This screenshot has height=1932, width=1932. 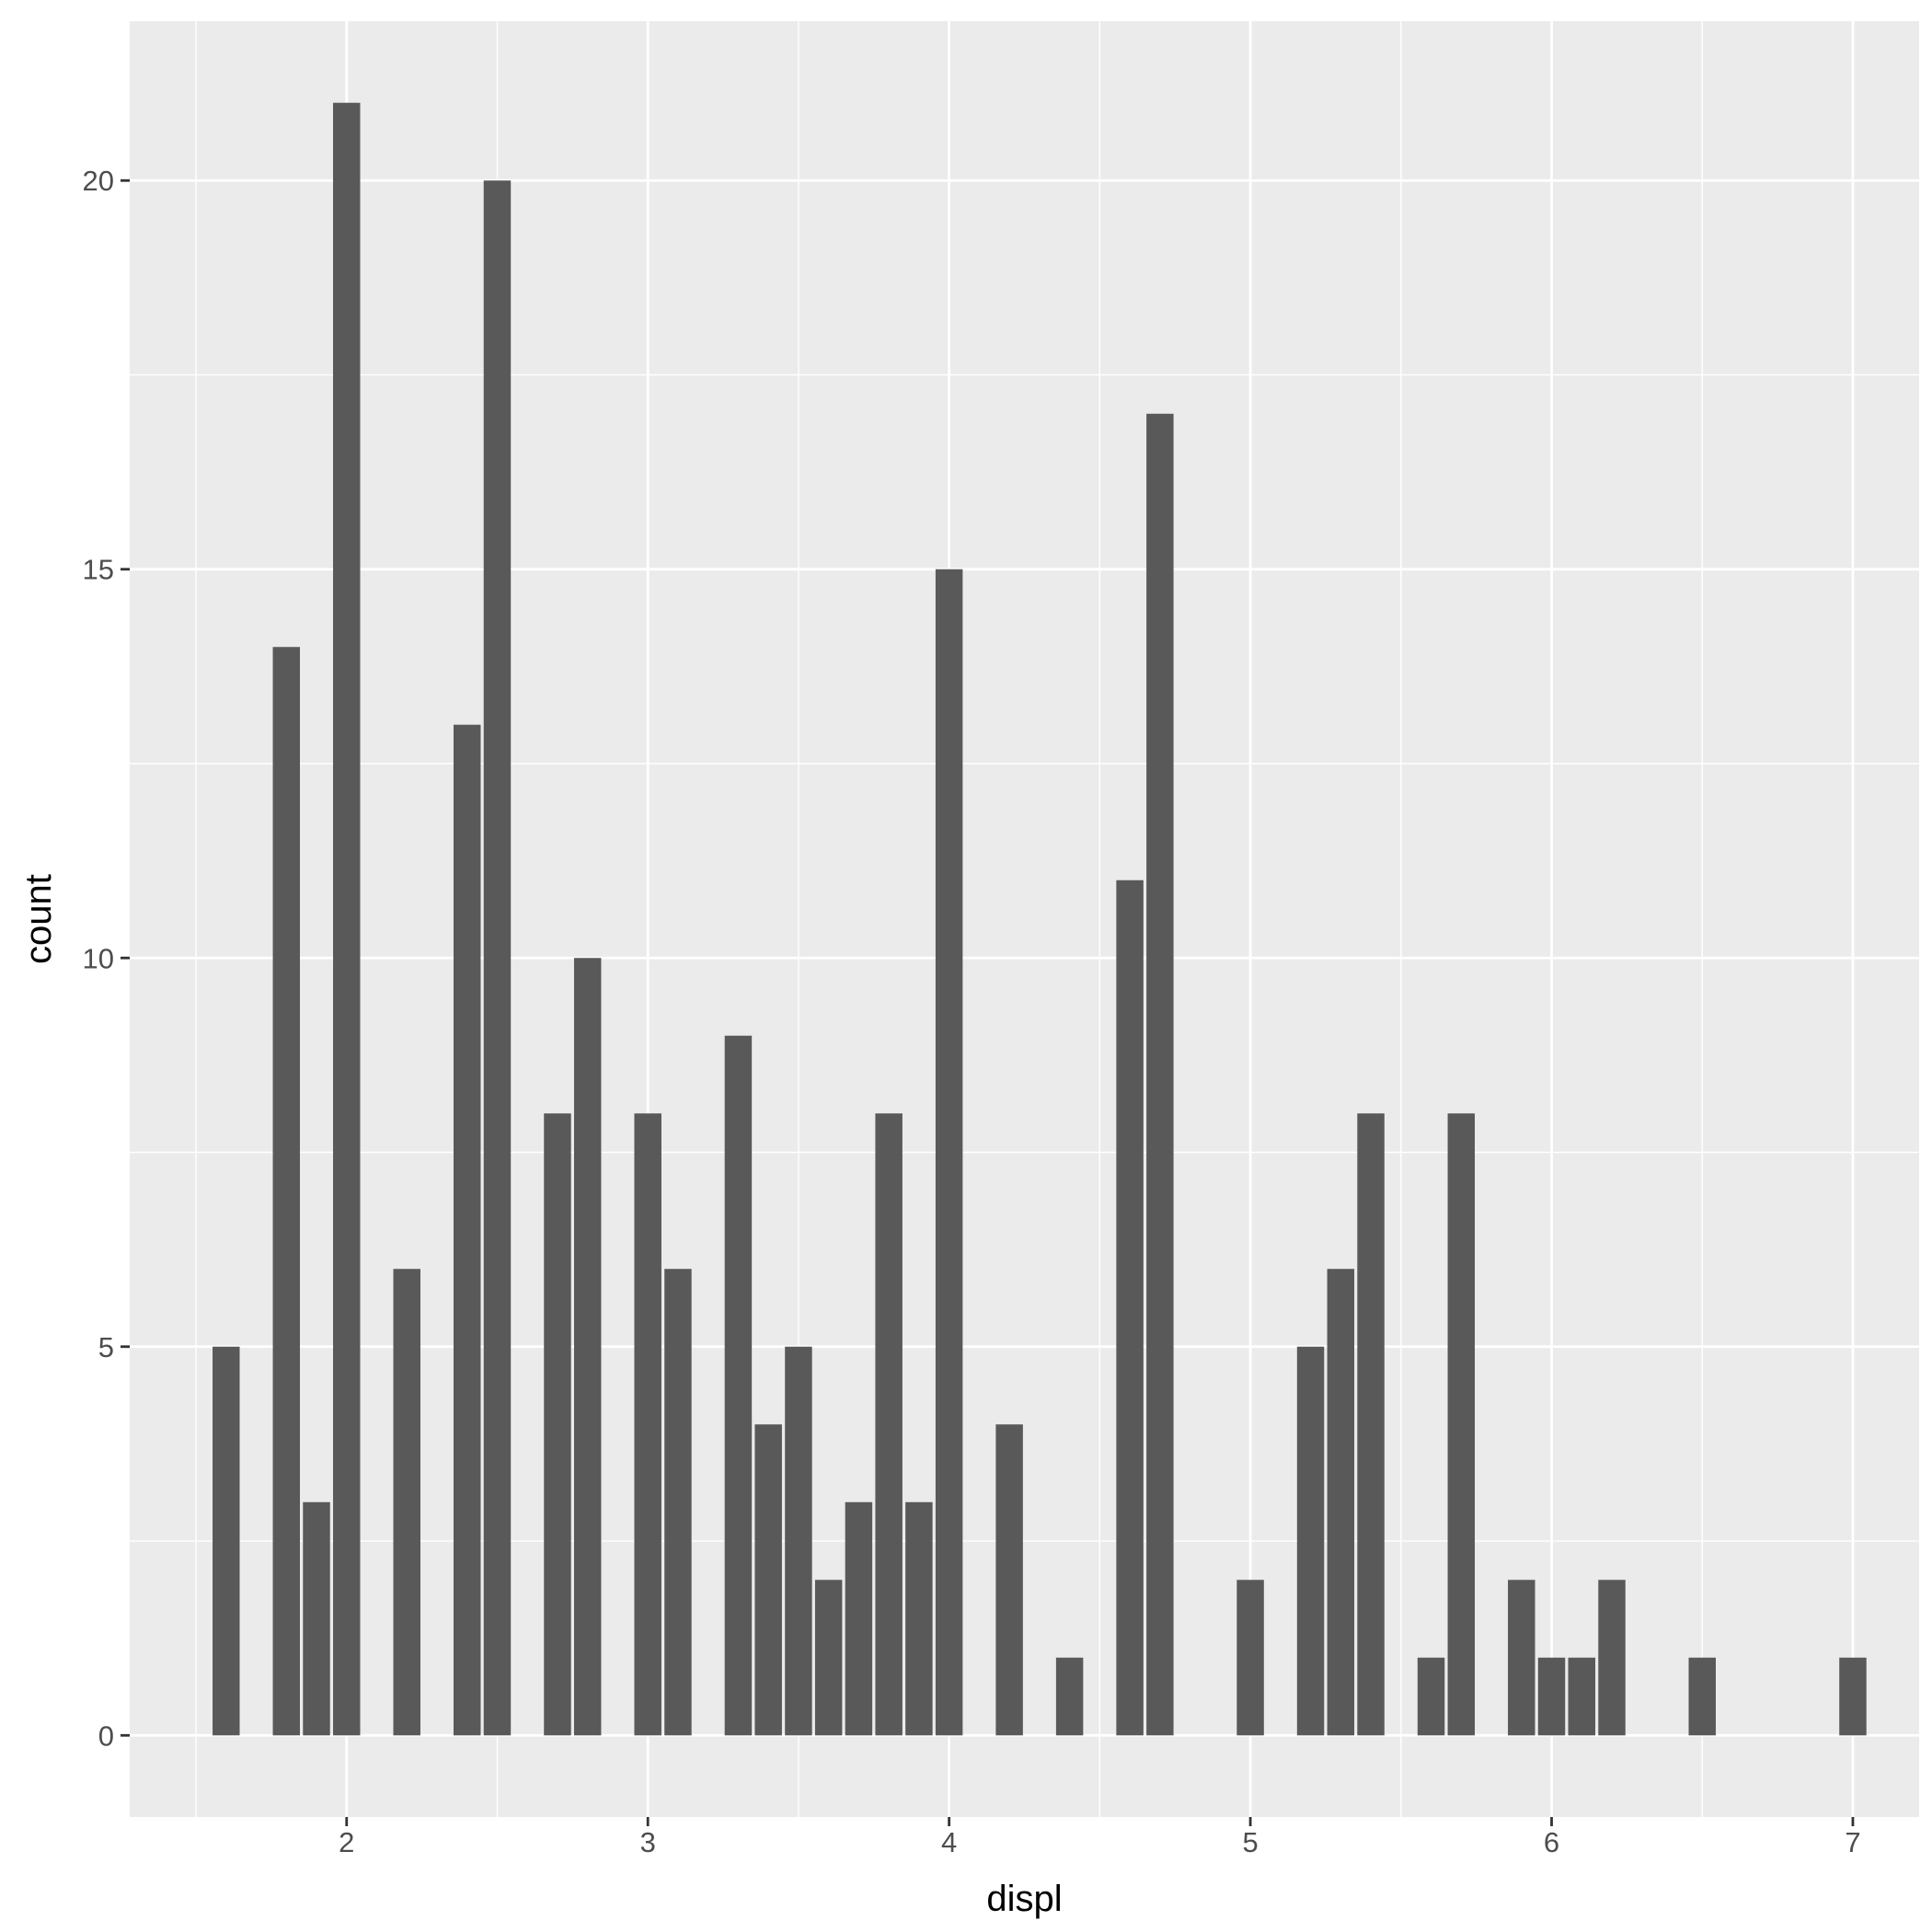 What do you see at coordinates (106, 1347) in the screenshot?
I see `y-tick-label: 5` at bounding box center [106, 1347].